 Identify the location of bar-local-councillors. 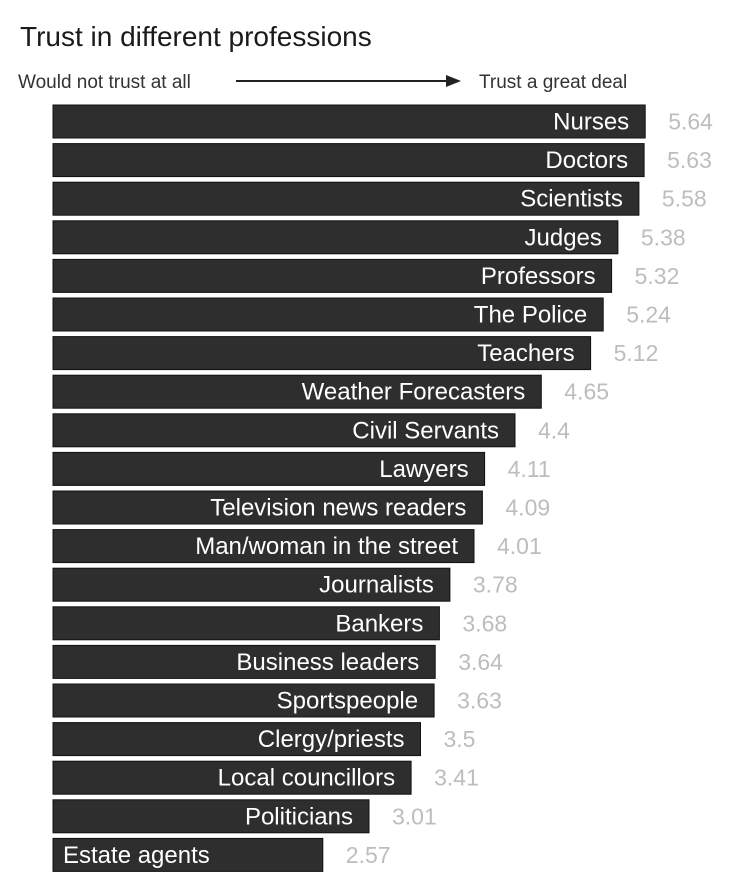
(232, 777).